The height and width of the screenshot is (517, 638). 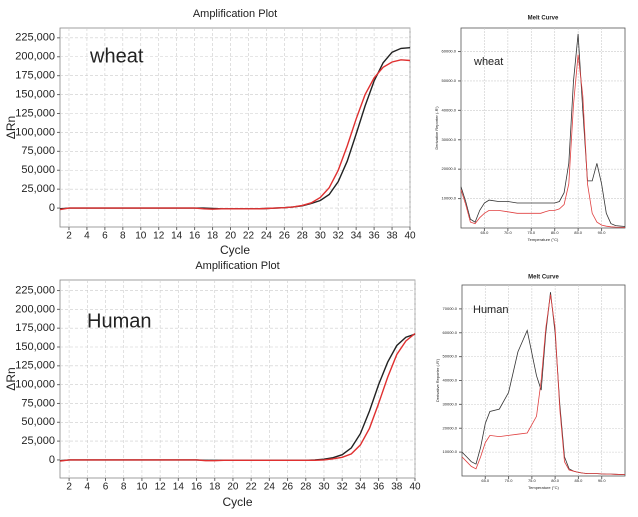 What do you see at coordinates (579, 480) in the screenshot?
I see `x-tick-label: 85.0` at bounding box center [579, 480].